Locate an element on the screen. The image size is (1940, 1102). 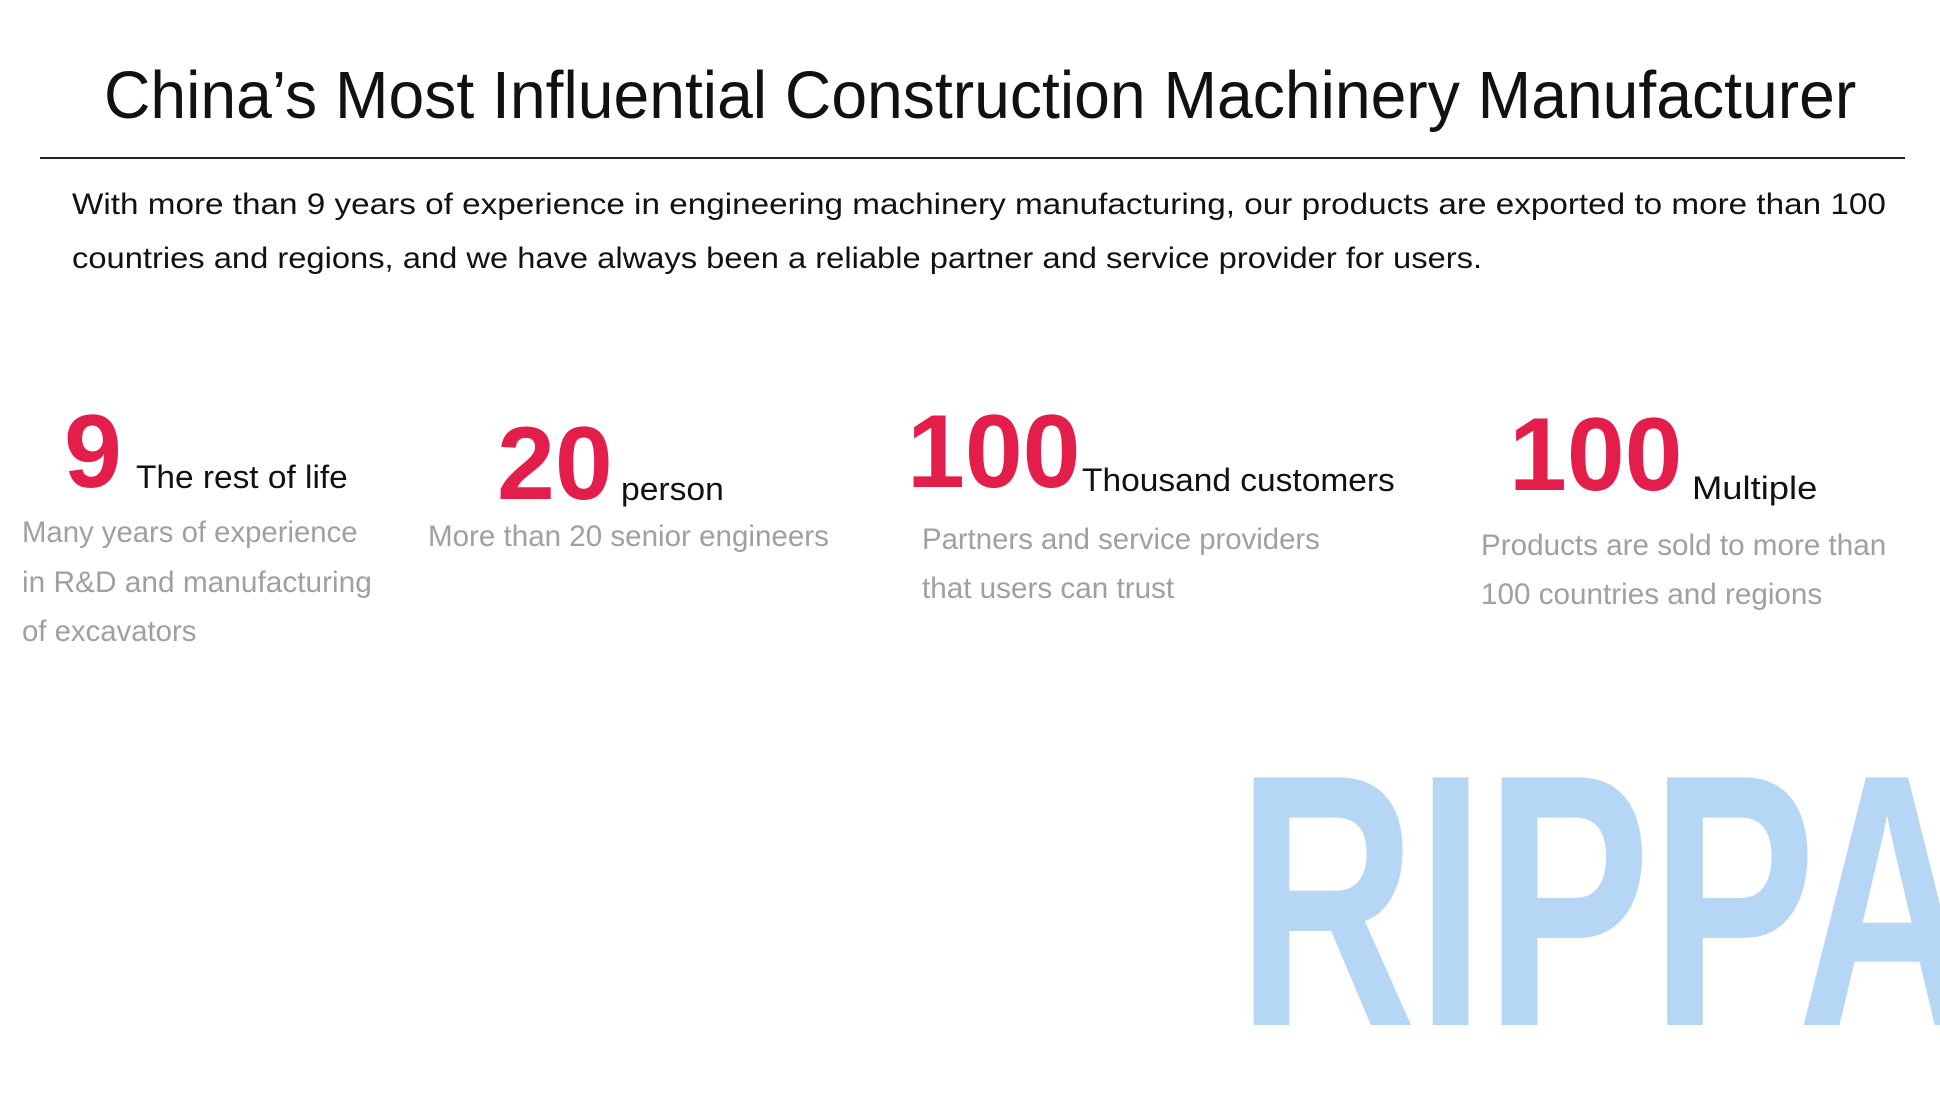
stat-description: 100 countries and regions is located at coordinates (1652, 594).